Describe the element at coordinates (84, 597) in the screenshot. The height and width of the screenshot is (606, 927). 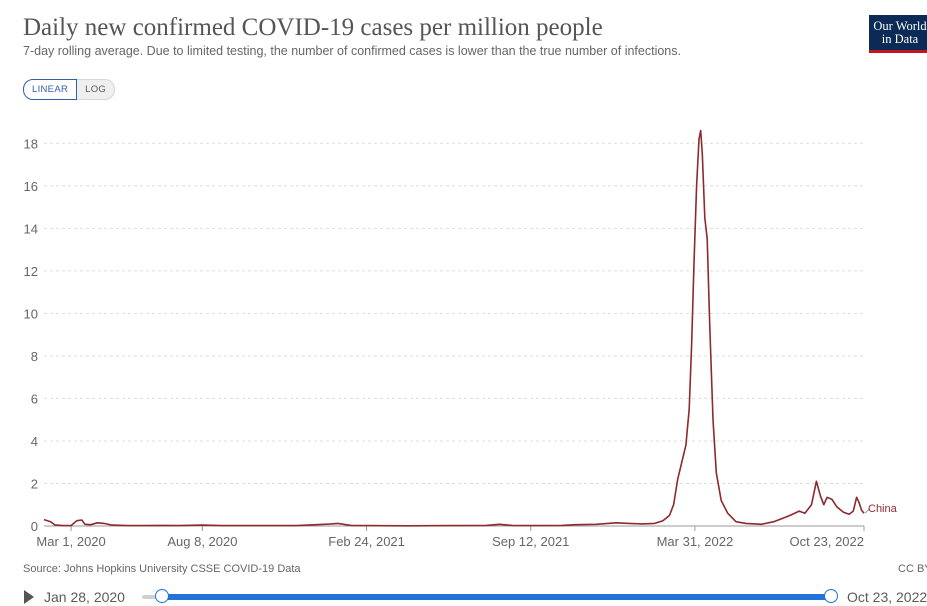
I see `timeline-start-label: Jan 28, 2020` at that location.